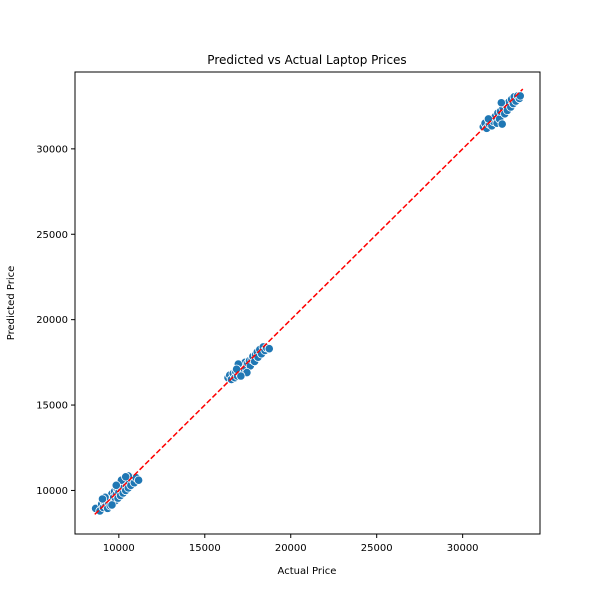 This screenshot has width=600, height=605. What do you see at coordinates (52, 406) in the screenshot?
I see `y-tick-label: 15000` at bounding box center [52, 406].